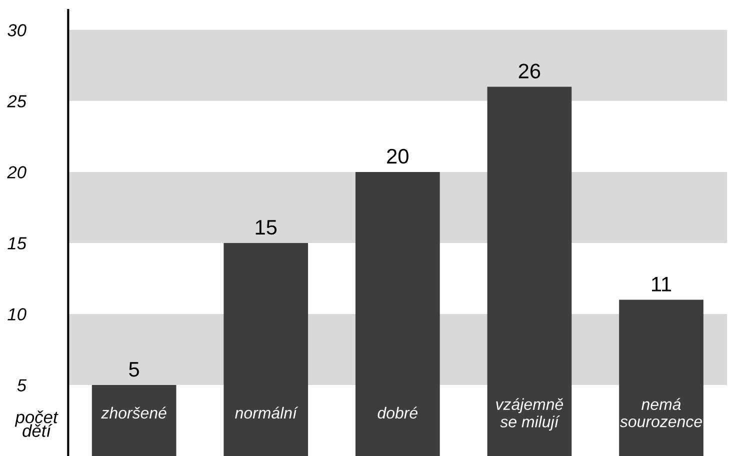 The height and width of the screenshot is (456, 733). What do you see at coordinates (662, 284) in the screenshot?
I see `data-label: 11` at bounding box center [662, 284].